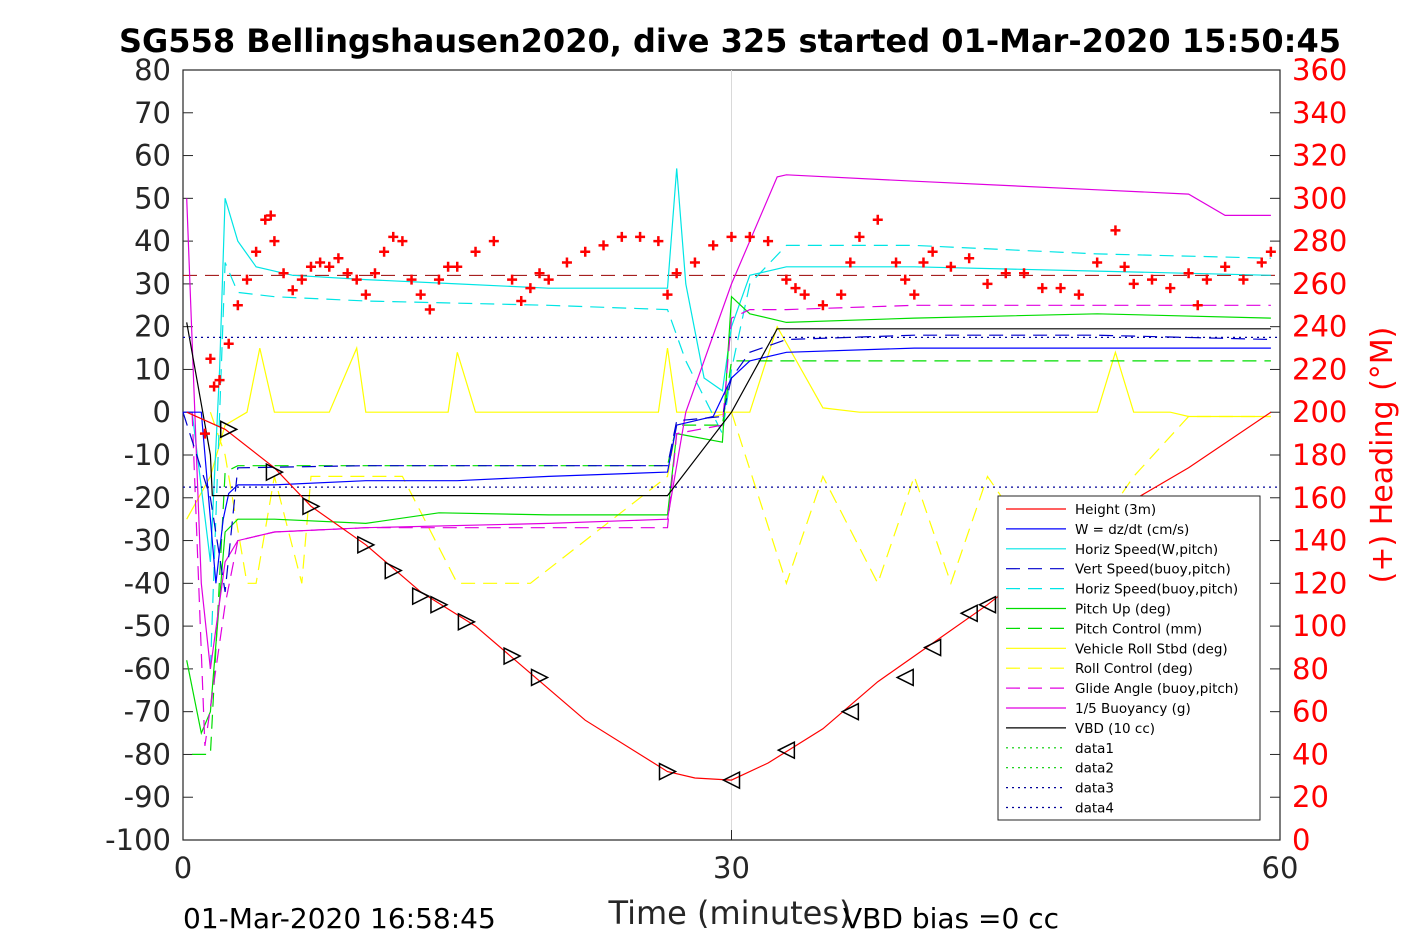 The height and width of the screenshot is (945, 1417). I want to click on y-right-tick-label: 200, so click(1319, 412).